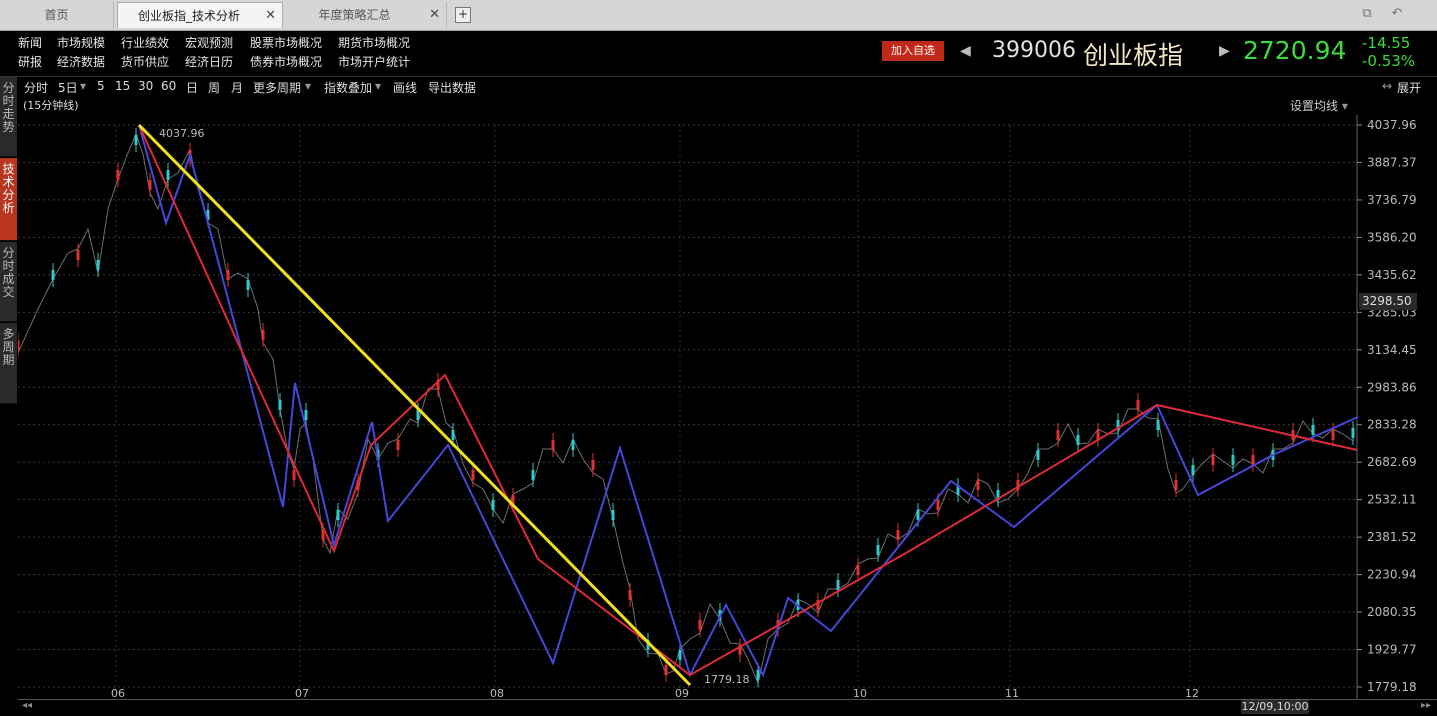  I want to click on y-tick-label: 2983.86, so click(1392, 387).